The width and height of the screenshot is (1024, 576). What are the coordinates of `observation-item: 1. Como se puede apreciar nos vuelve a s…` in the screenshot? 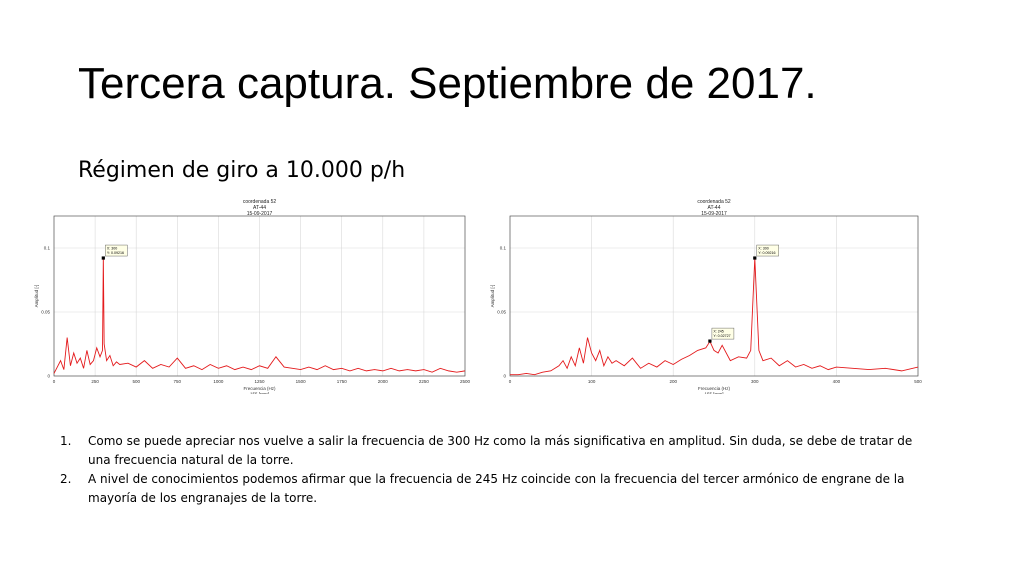 It's located at (490, 451).